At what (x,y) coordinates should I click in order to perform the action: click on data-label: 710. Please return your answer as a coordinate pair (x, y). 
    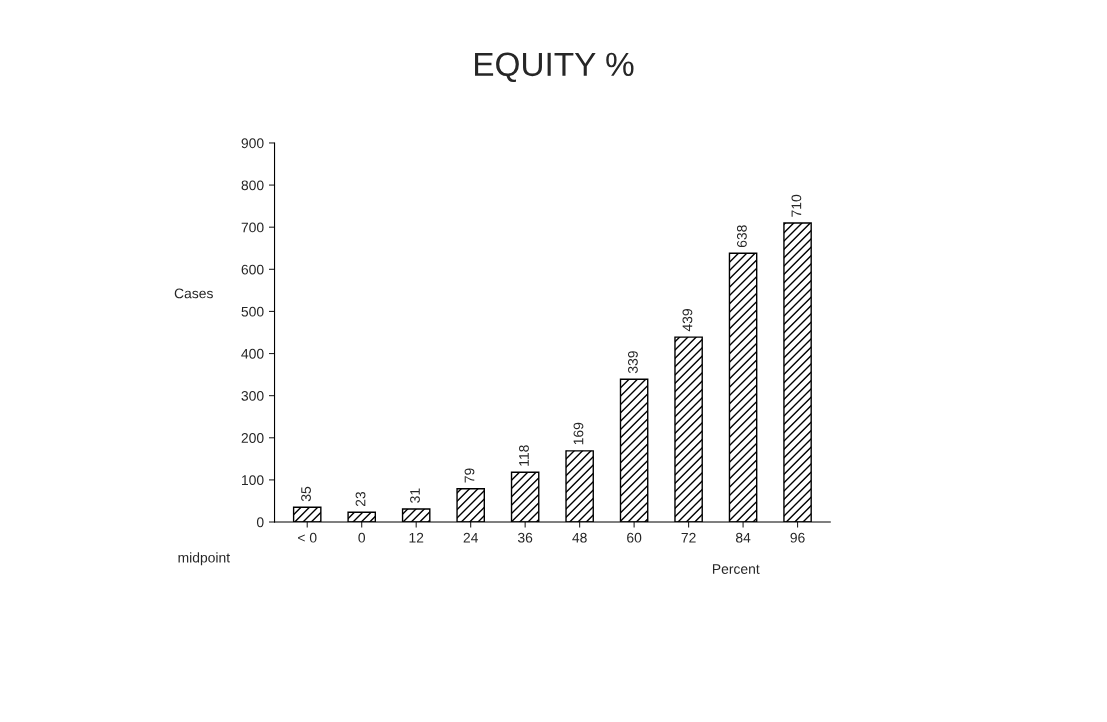
    Looking at the image, I should click on (796, 205).